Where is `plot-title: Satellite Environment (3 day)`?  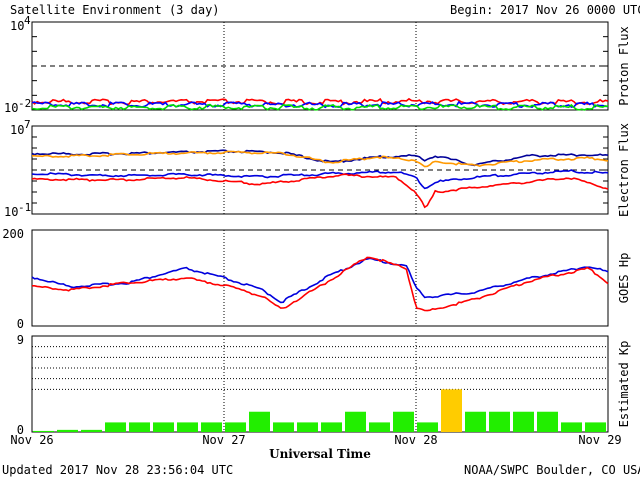 plot-title: Satellite Environment (3 day) is located at coordinates (115, 10).